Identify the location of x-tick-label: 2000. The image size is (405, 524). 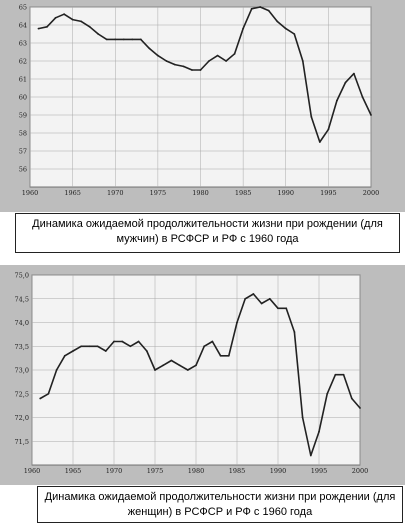
(371, 193).